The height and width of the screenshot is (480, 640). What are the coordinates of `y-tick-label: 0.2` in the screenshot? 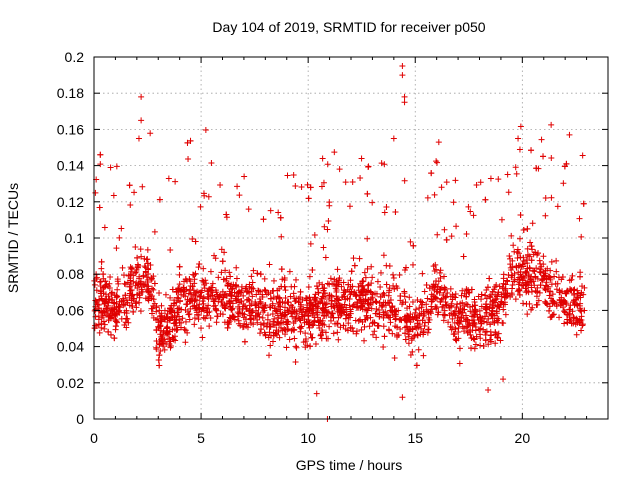 It's located at (75, 57).